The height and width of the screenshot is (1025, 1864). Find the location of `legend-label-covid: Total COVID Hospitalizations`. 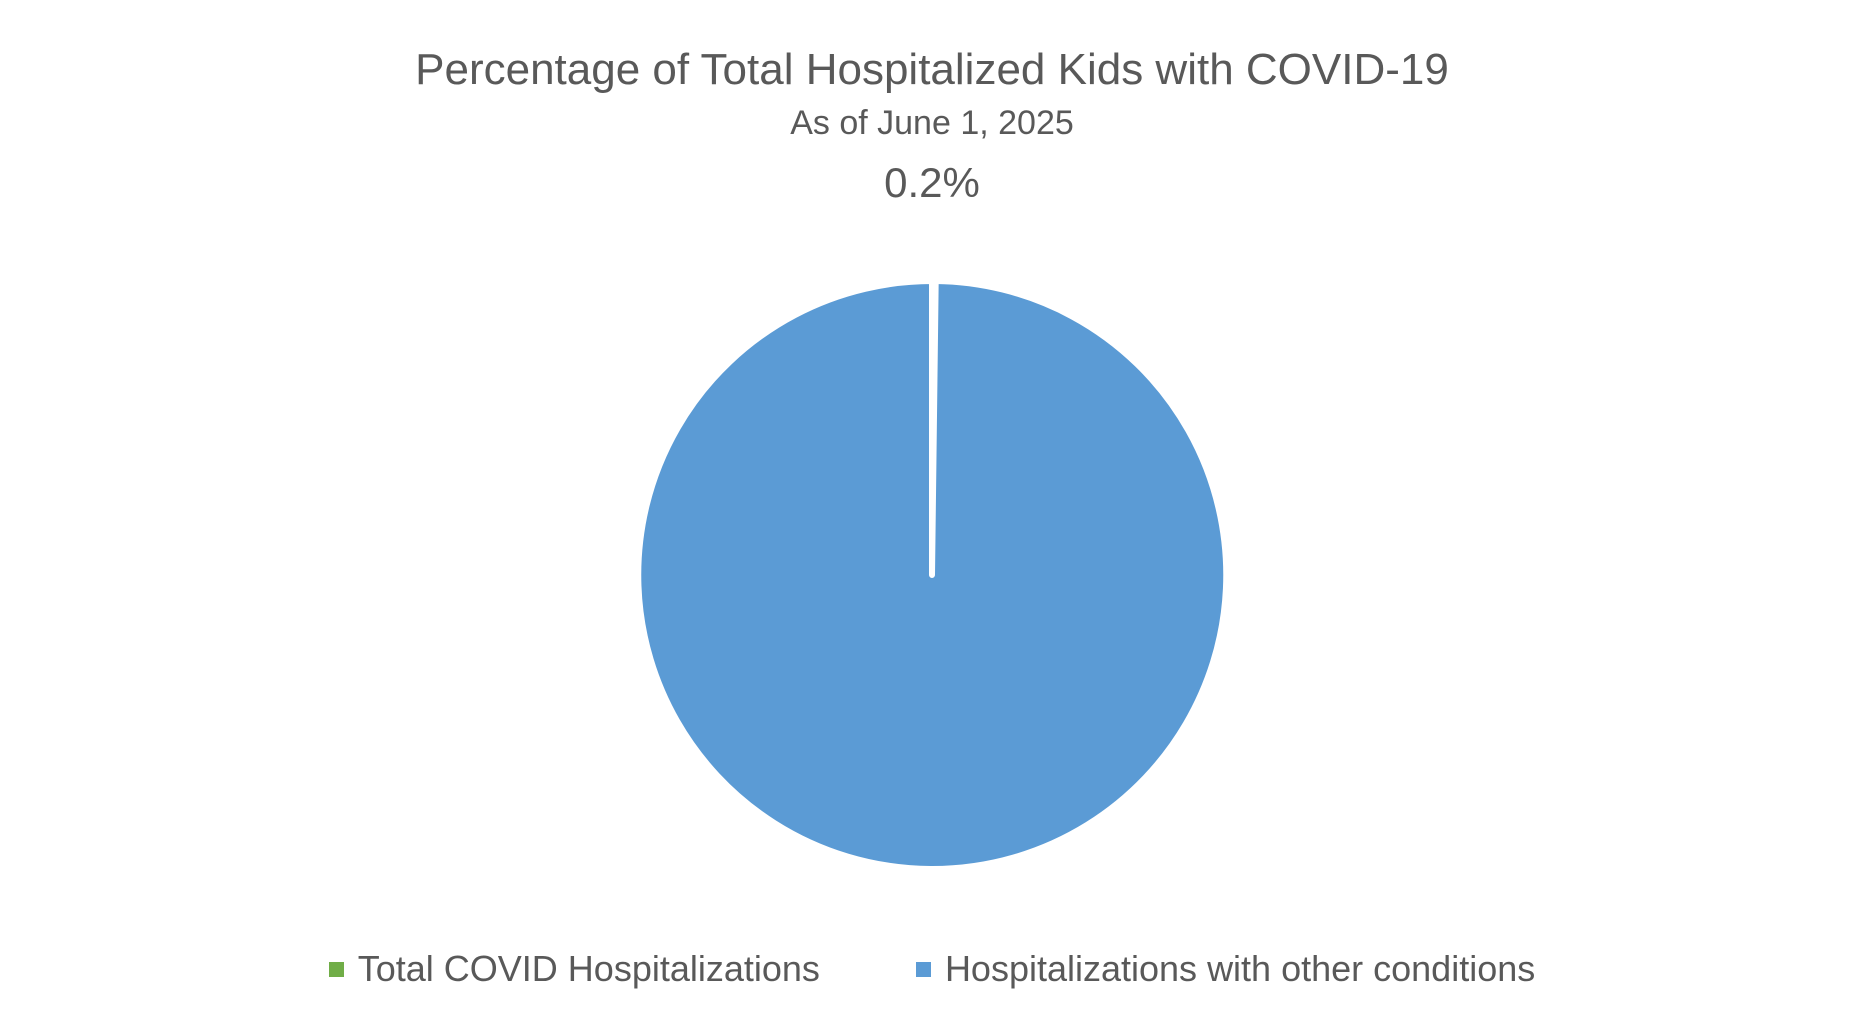

legend-label-covid: Total COVID Hospitalizations is located at coordinates (588, 968).